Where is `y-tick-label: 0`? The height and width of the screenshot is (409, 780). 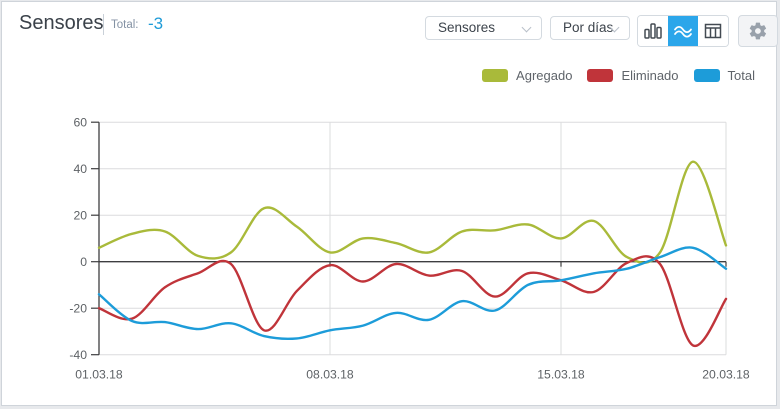 y-tick-label: 0 is located at coordinates (83, 262).